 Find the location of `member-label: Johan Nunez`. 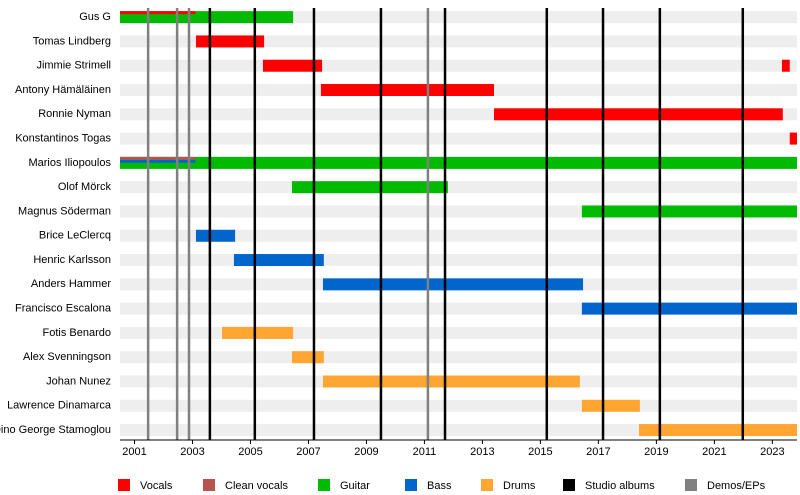

member-label: Johan Nunez is located at coordinates (78, 381).